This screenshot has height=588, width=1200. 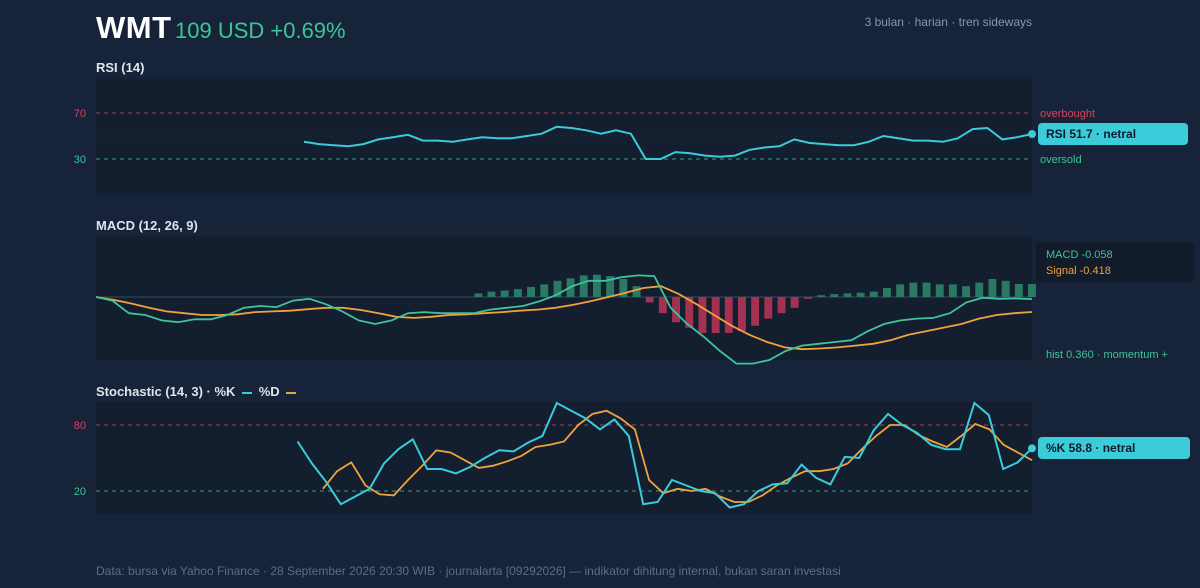 I want to click on rsi-end-label: RSI 51.7 · netral, so click(x=1091, y=134).